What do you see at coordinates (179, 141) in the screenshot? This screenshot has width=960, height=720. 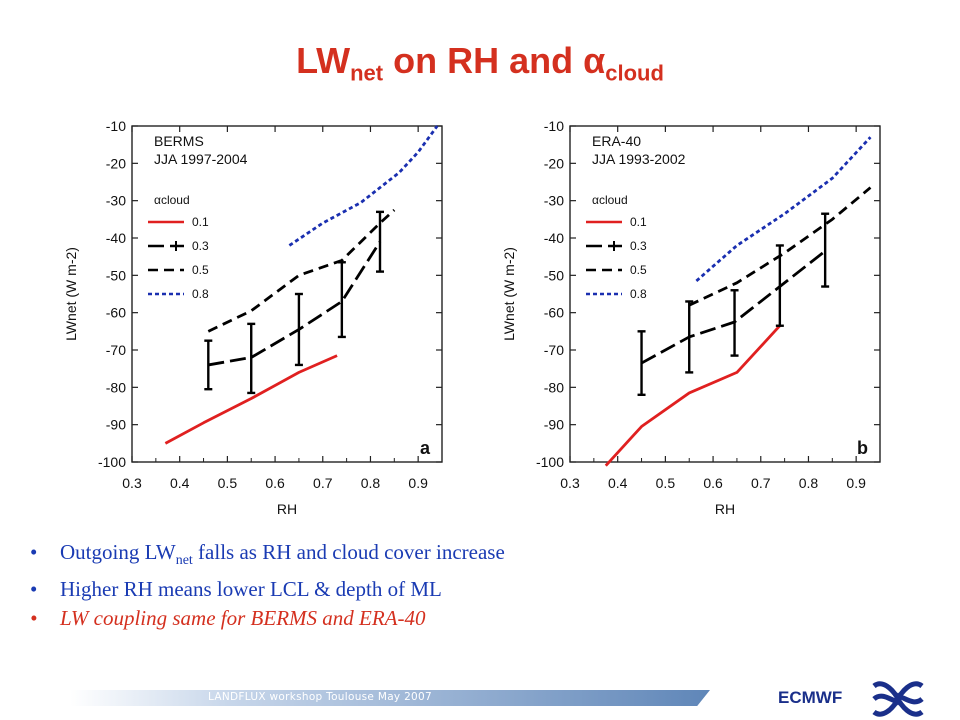 I see `dataset-label: BERMS` at bounding box center [179, 141].